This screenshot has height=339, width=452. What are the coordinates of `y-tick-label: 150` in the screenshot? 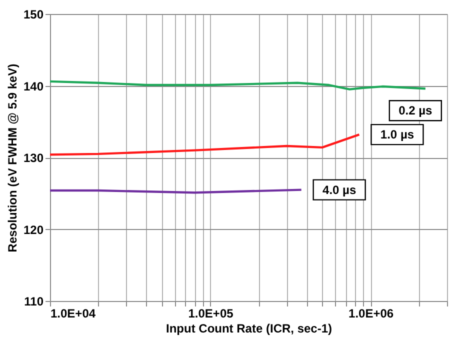 It's located at (33, 15).